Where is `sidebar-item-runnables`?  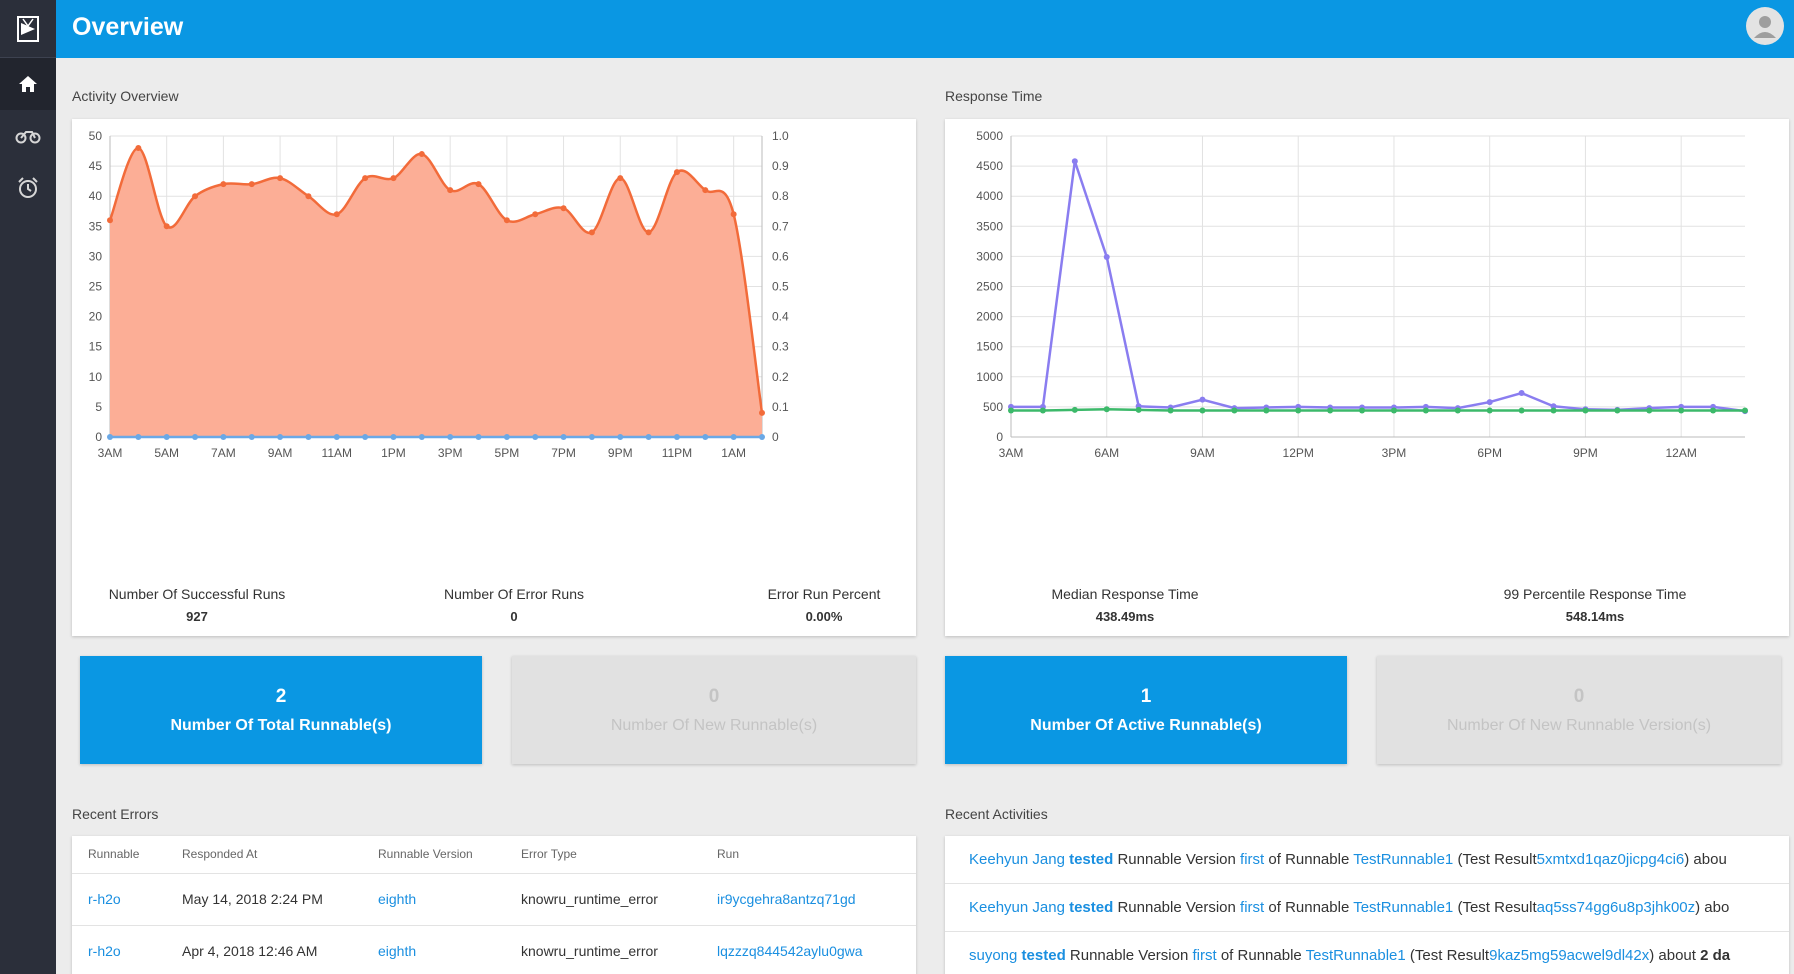
sidebar-item-runnables is located at coordinates (28, 136).